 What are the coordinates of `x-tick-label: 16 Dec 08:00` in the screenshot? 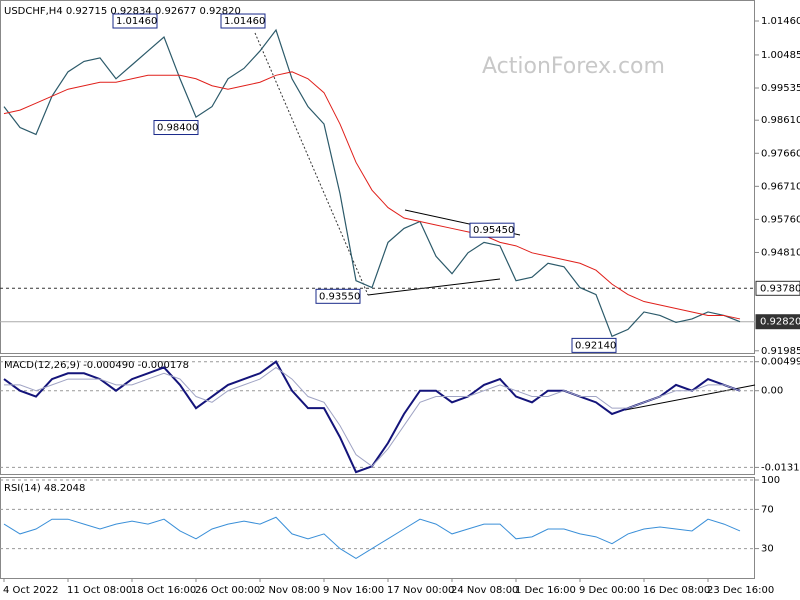 It's located at (676, 590).